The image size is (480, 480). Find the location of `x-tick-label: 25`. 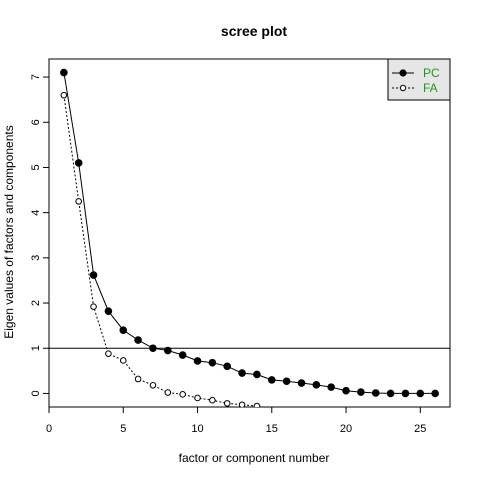

x-tick-label: 25 is located at coordinates (420, 429).